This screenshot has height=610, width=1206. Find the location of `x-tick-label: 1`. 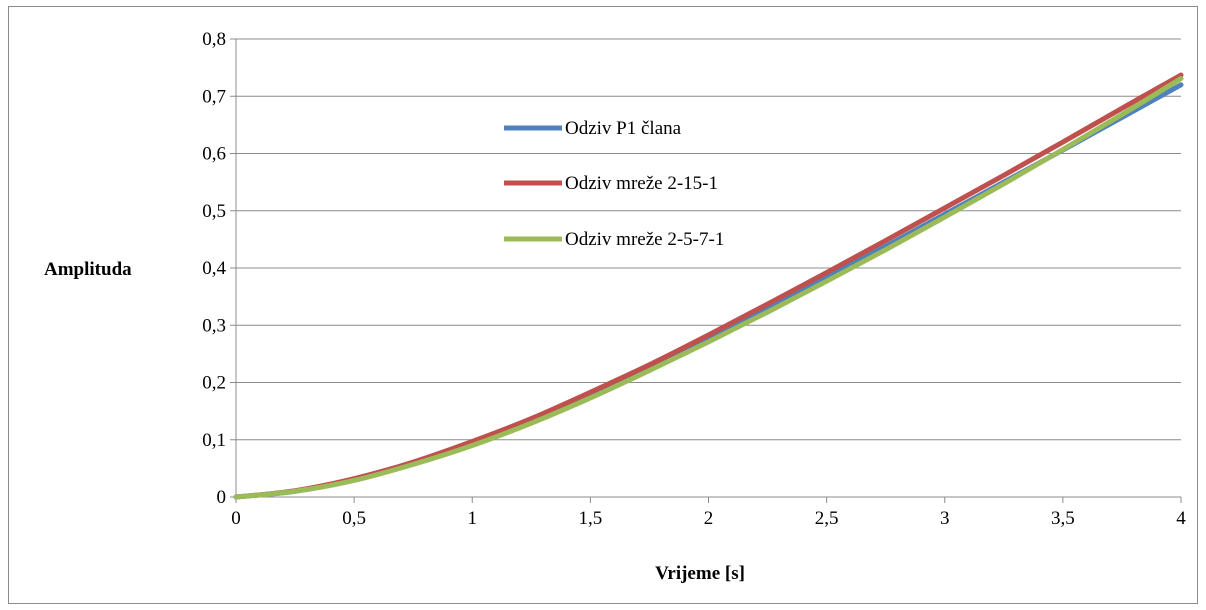

x-tick-label: 1 is located at coordinates (473, 518).